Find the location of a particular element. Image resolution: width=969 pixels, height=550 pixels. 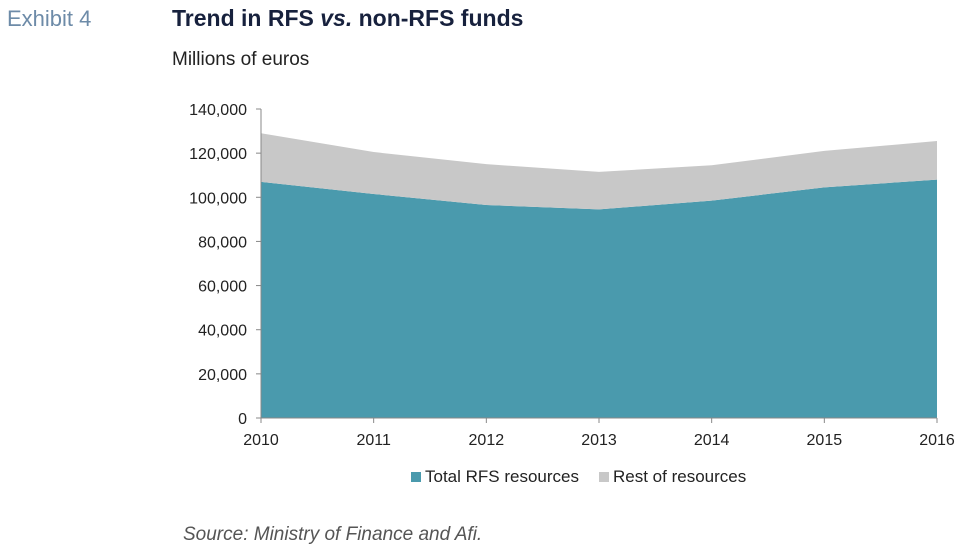

legend-label-rest: Rest of resources is located at coordinates (680, 476).